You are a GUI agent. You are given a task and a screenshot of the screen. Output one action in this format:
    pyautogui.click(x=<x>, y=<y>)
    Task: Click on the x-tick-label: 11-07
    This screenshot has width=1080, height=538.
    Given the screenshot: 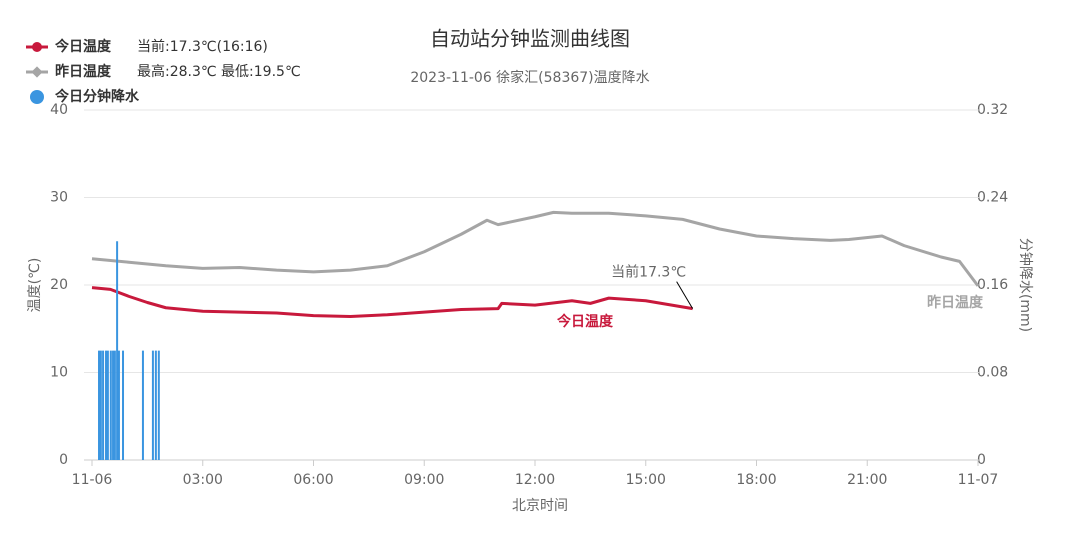 What is the action you would take?
    pyautogui.click(x=978, y=480)
    